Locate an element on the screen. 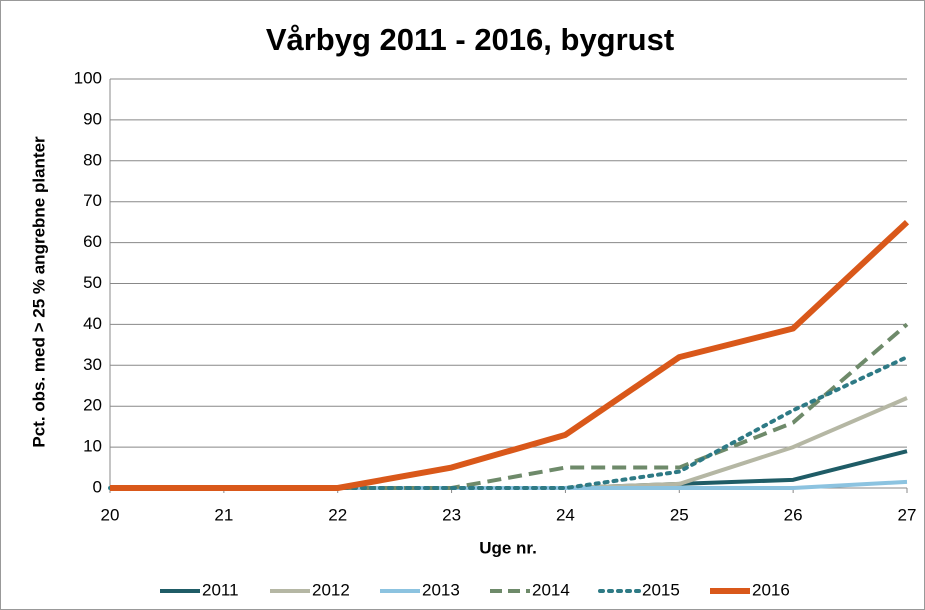 This screenshot has width=925, height=610. y-tick-label: 80 is located at coordinates (92, 159).